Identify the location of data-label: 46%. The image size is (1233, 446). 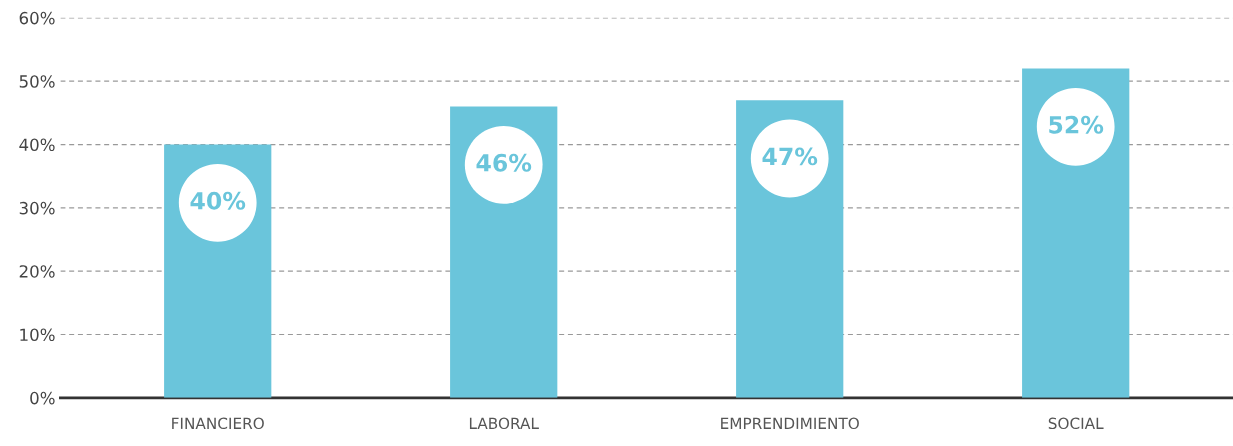
(504, 162).